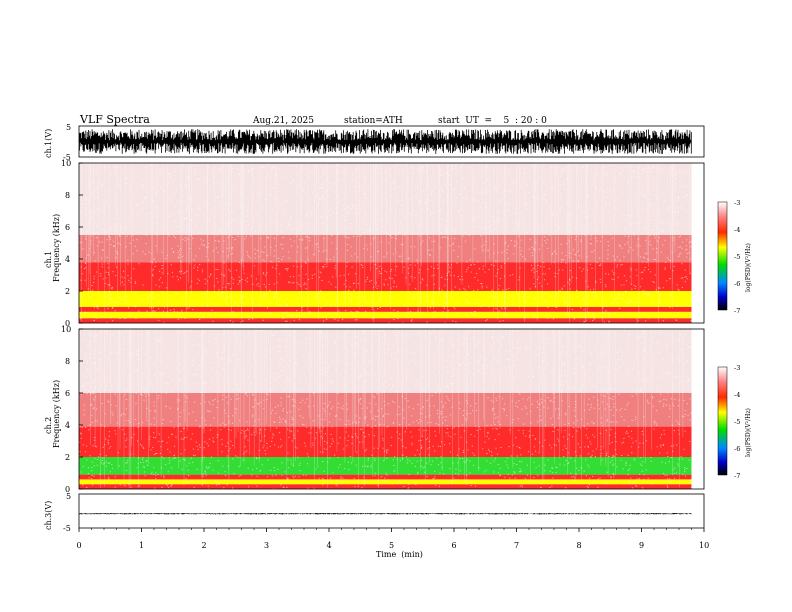  I want to click on ch1-spectrogram-ylabel: ch.1 Frequency (kHz), so click(52, 248).